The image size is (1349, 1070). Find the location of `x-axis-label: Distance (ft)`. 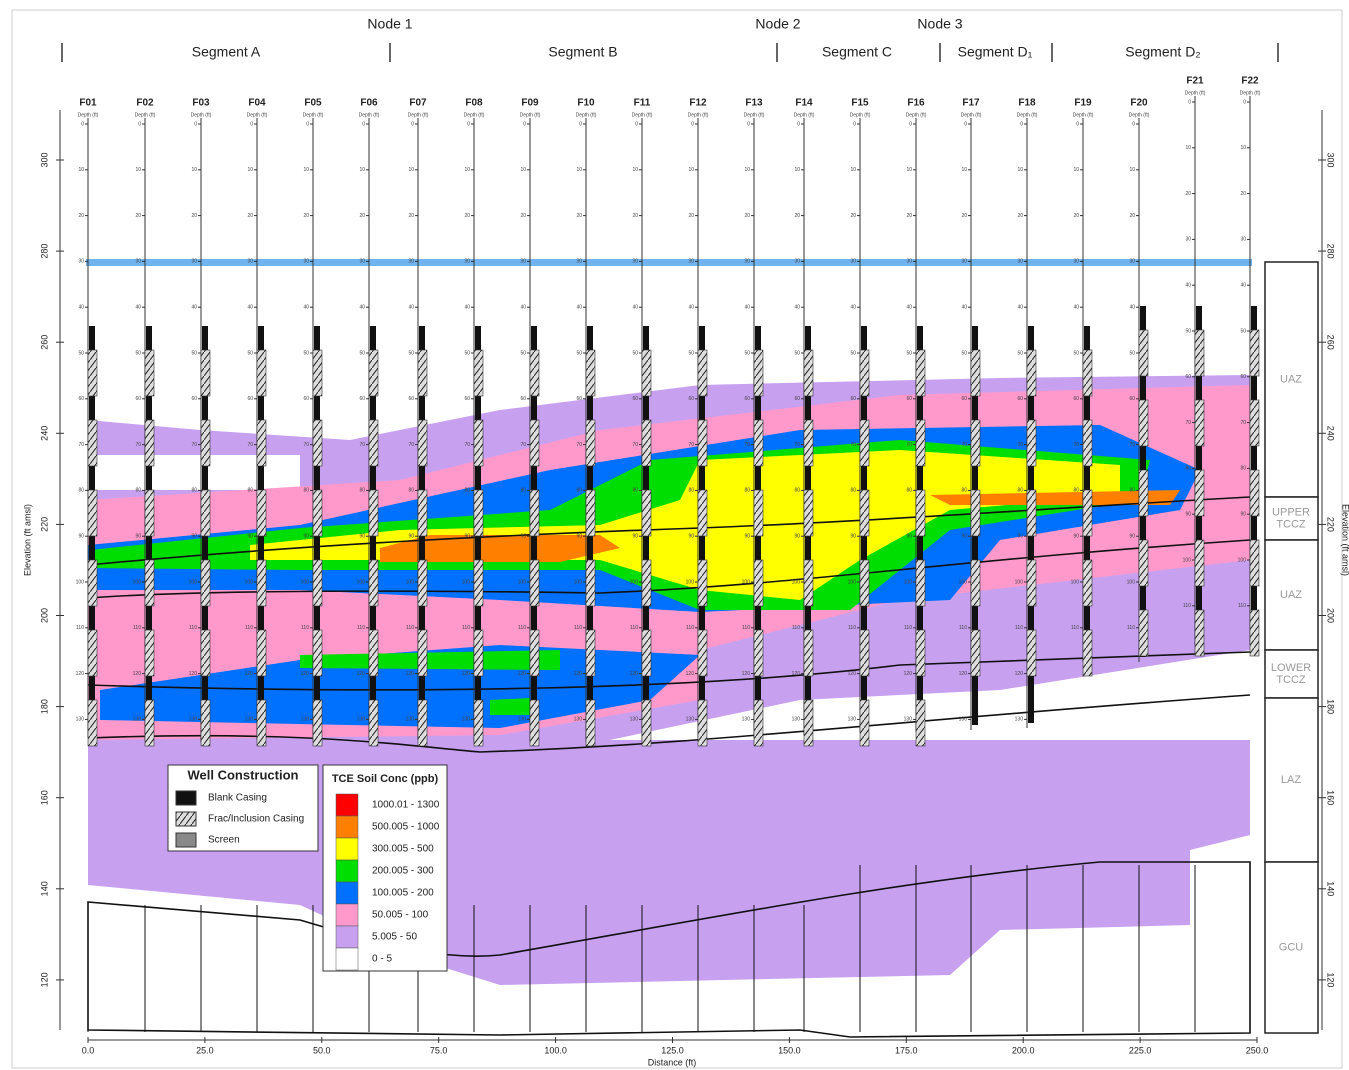

x-axis-label: Distance (ft) is located at coordinates (672, 1062).